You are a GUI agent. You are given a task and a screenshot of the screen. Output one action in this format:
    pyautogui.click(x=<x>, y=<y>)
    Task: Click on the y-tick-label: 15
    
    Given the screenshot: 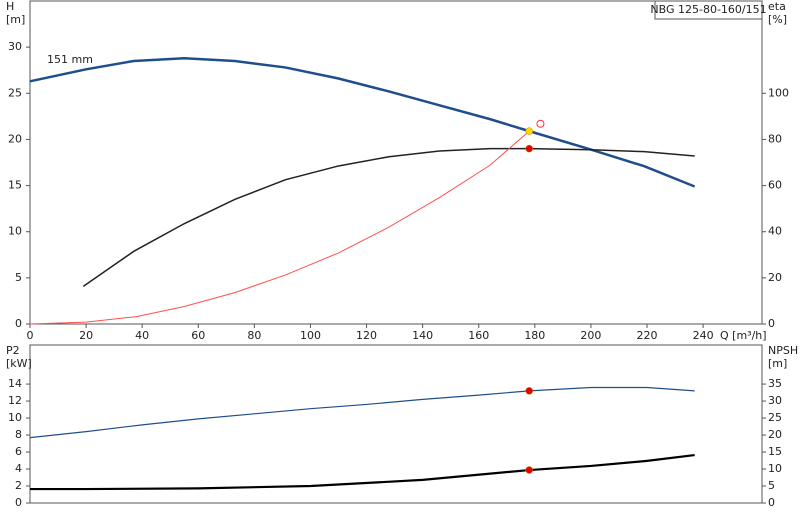 What is the action you would take?
    pyautogui.click(x=15, y=185)
    